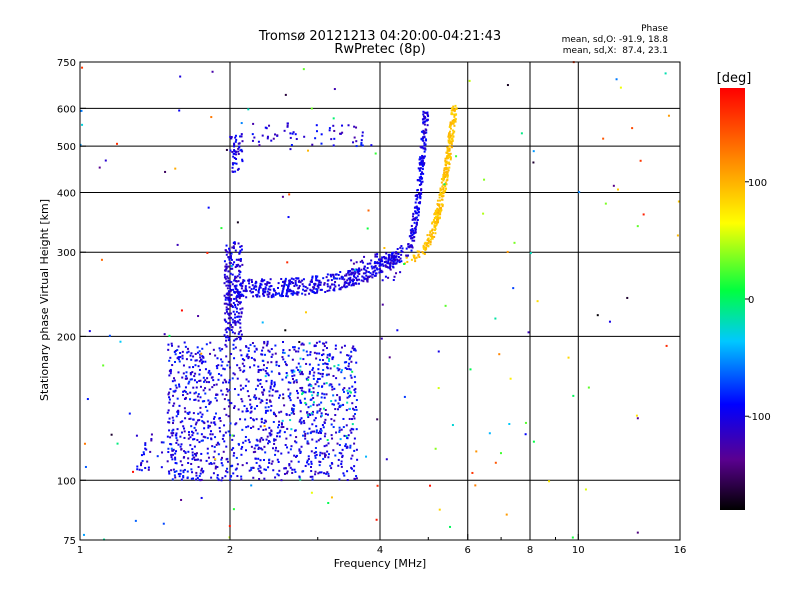 The height and width of the screenshot is (604, 800). What do you see at coordinates (230, 550) in the screenshot?
I see `x-tick-label: 2` at bounding box center [230, 550].